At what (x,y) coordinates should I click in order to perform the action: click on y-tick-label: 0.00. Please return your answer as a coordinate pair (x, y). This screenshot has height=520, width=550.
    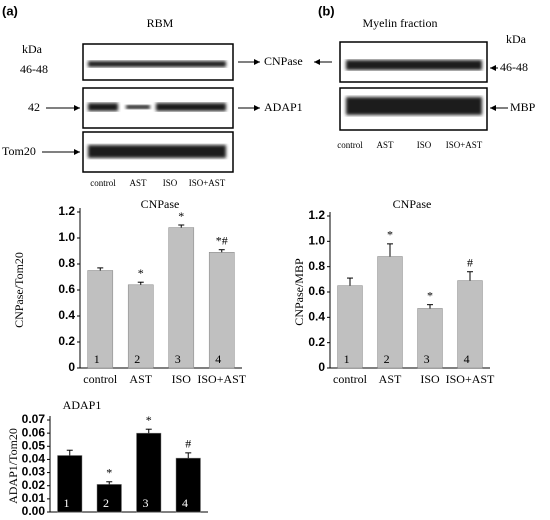
    Looking at the image, I should click on (34, 511).